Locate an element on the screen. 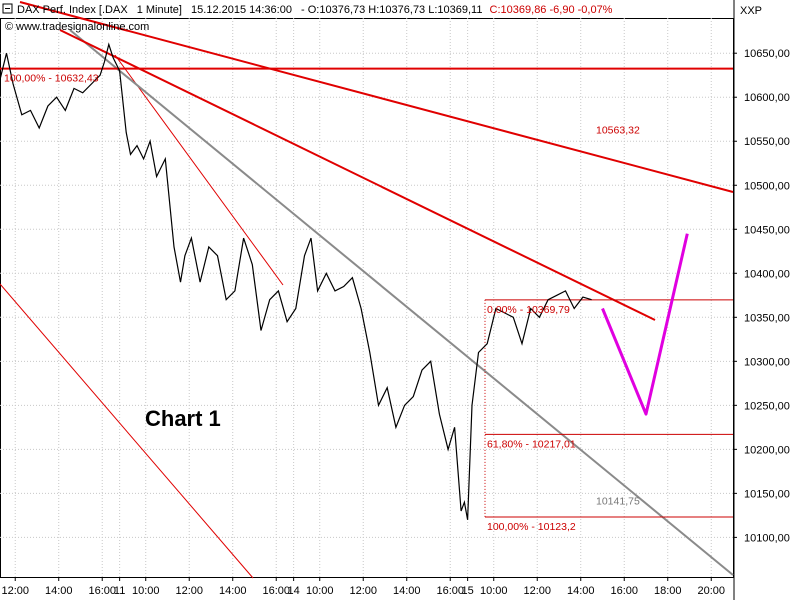  label-61-8: 61,80% - 10217,01 is located at coordinates (531, 444).